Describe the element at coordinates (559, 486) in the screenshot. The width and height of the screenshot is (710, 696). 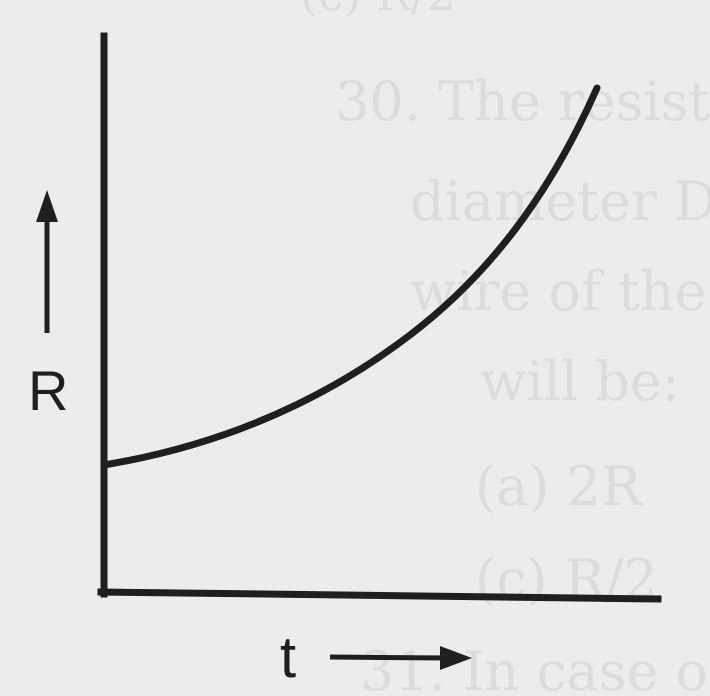
I see `show-through-line-6: (a) 2R` at that location.